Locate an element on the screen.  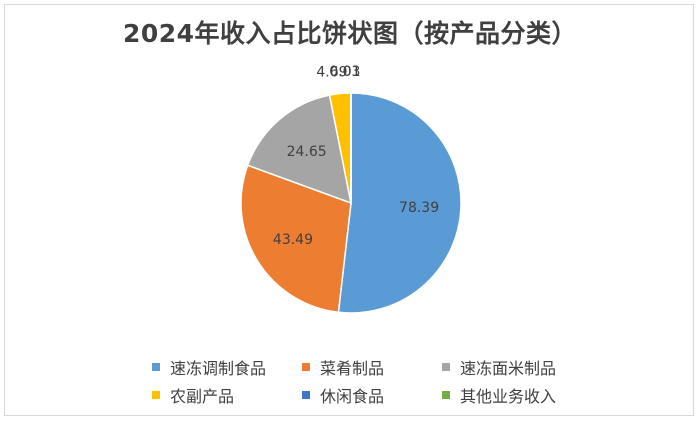
legend-item-5: 休闲食品 is located at coordinates (343, 395).